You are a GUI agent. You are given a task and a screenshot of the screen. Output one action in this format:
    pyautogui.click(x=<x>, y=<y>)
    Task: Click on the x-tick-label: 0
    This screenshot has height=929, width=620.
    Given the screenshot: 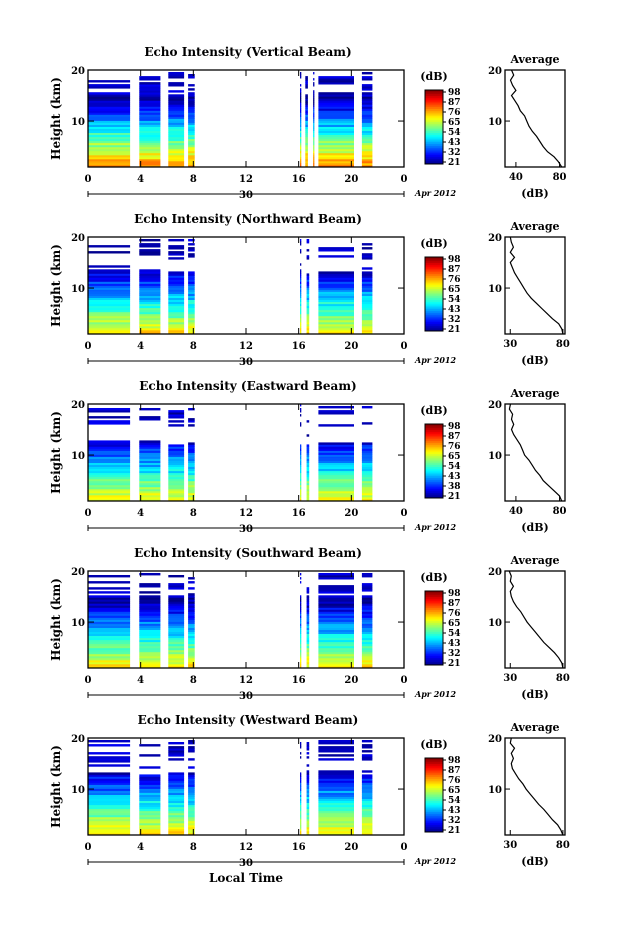 What is the action you would take?
    pyautogui.click(x=404, y=179)
    